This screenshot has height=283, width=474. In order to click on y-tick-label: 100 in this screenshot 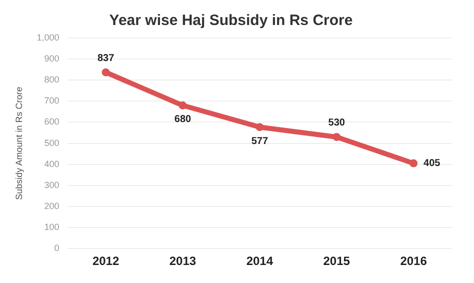, I will do `click(52, 227)`.